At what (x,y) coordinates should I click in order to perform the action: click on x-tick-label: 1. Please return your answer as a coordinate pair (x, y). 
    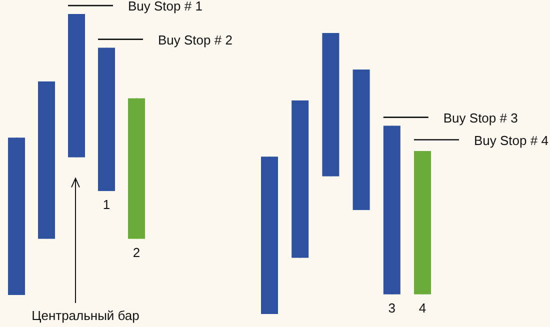
    Looking at the image, I should click on (106, 204).